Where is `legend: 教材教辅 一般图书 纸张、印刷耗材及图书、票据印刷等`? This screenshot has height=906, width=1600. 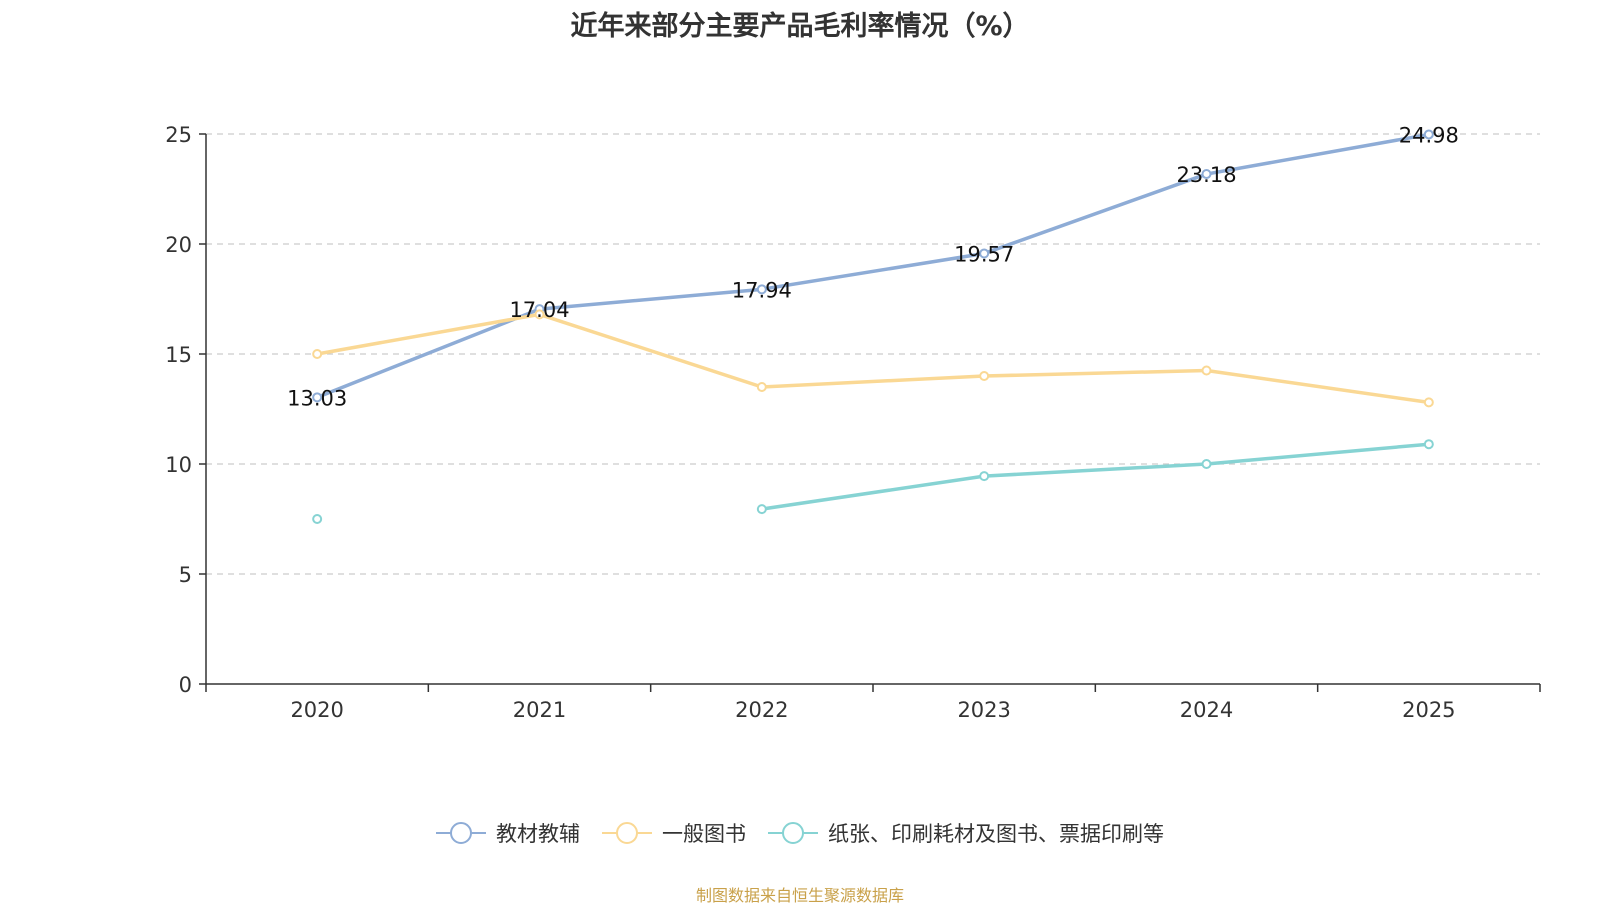 legend: 教材教辅 一般图书 纸张、印刷耗材及图书、票据印刷等 is located at coordinates (800, 833).